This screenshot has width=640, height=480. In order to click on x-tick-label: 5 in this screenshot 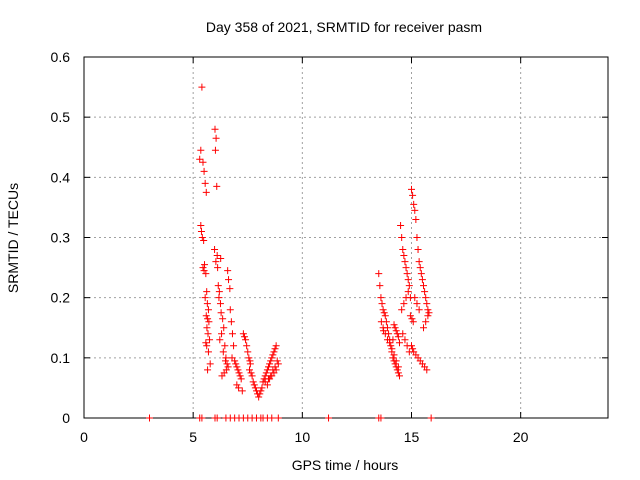, I will do `click(193, 437)`.